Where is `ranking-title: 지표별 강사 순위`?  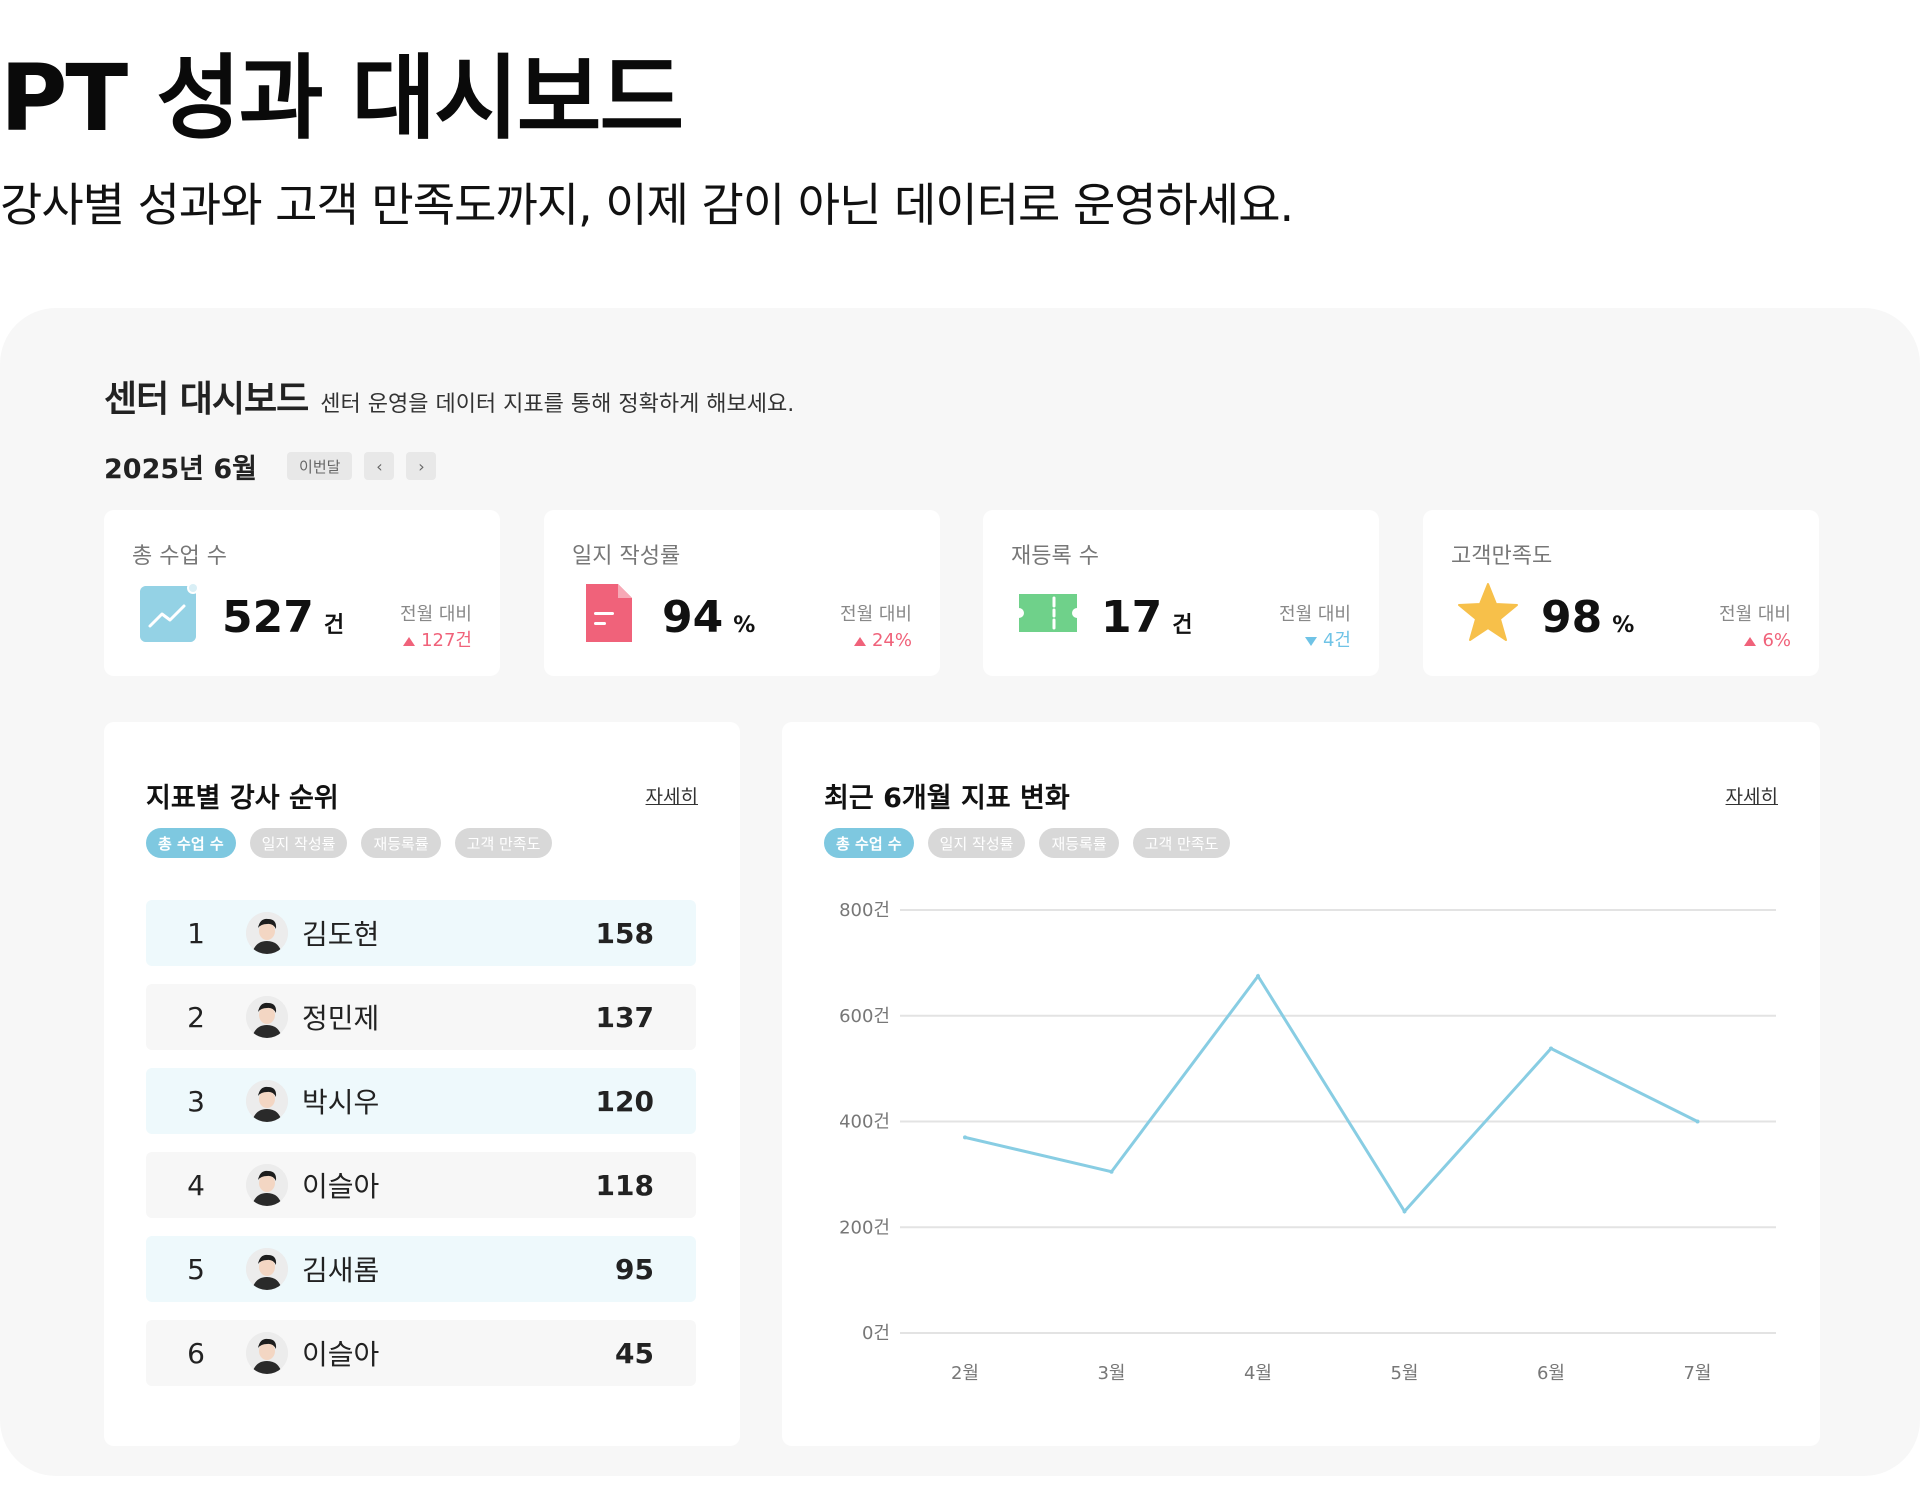
ranking-title: 지표별 강사 순위 is located at coordinates (242, 798).